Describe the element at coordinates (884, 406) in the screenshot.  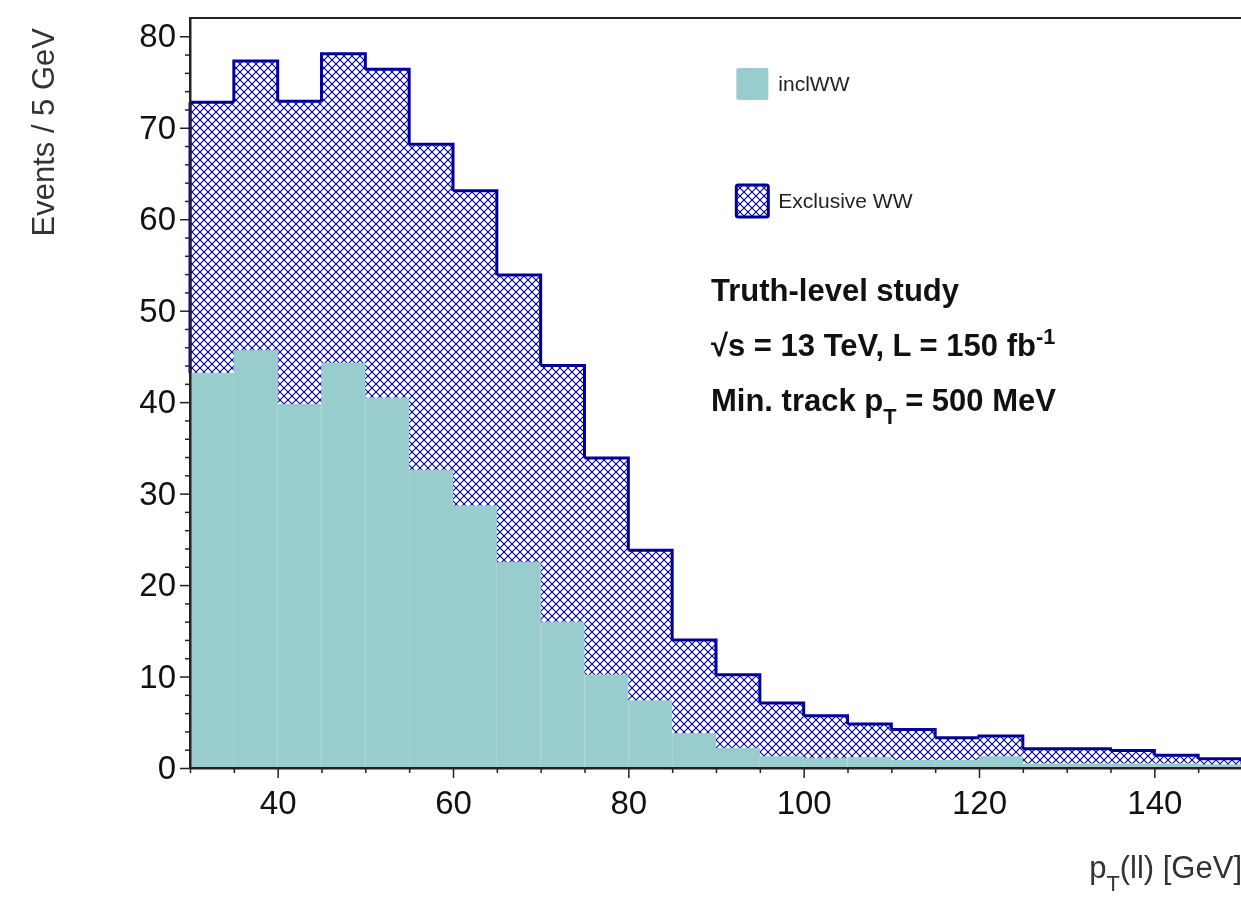
I see `annotation: Min. track p$_{T}$ = 500 MeV` at that location.